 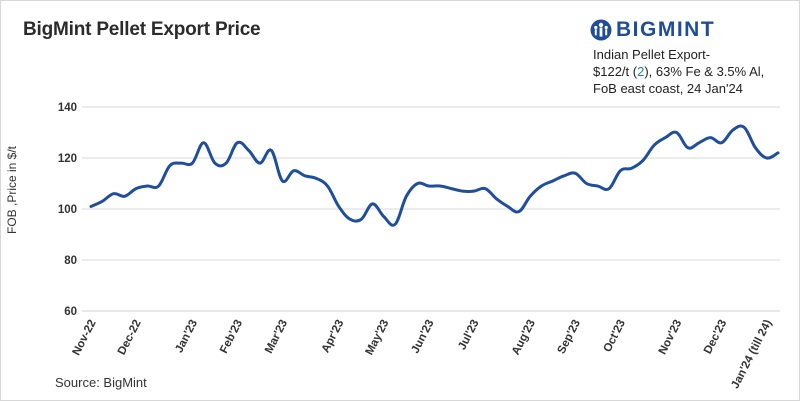 What do you see at coordinates (85, 338) in the screenshot?
I see `x-tick-label: Nov-22` at bounding box center [85, 338].